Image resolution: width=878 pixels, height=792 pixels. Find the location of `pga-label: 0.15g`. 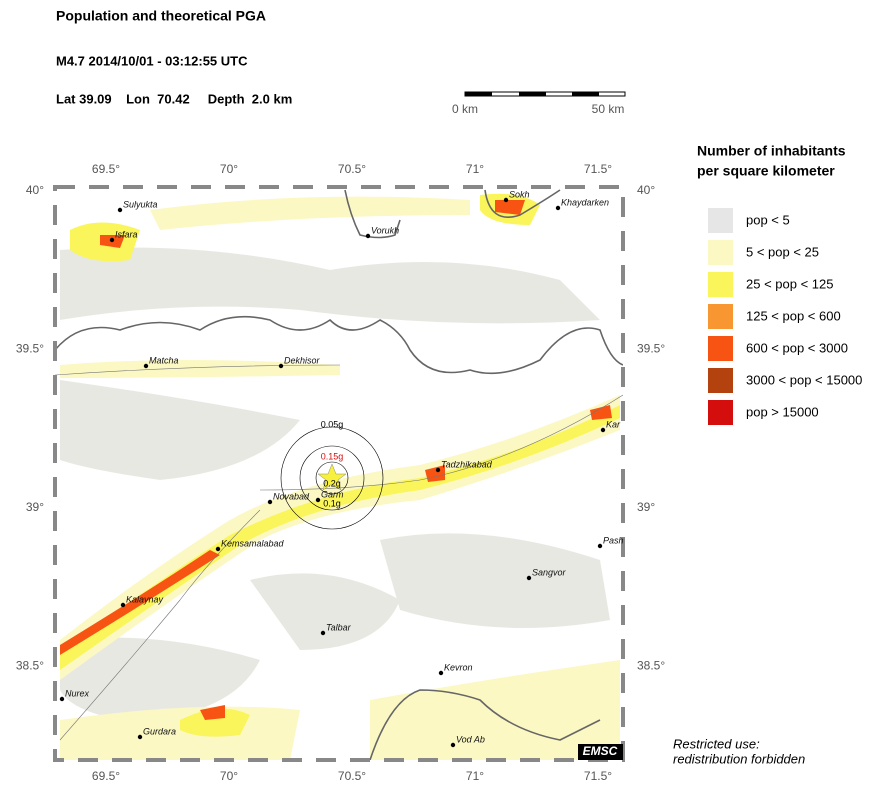

pga-label: 0.15g is located at coordinates (332, 456).